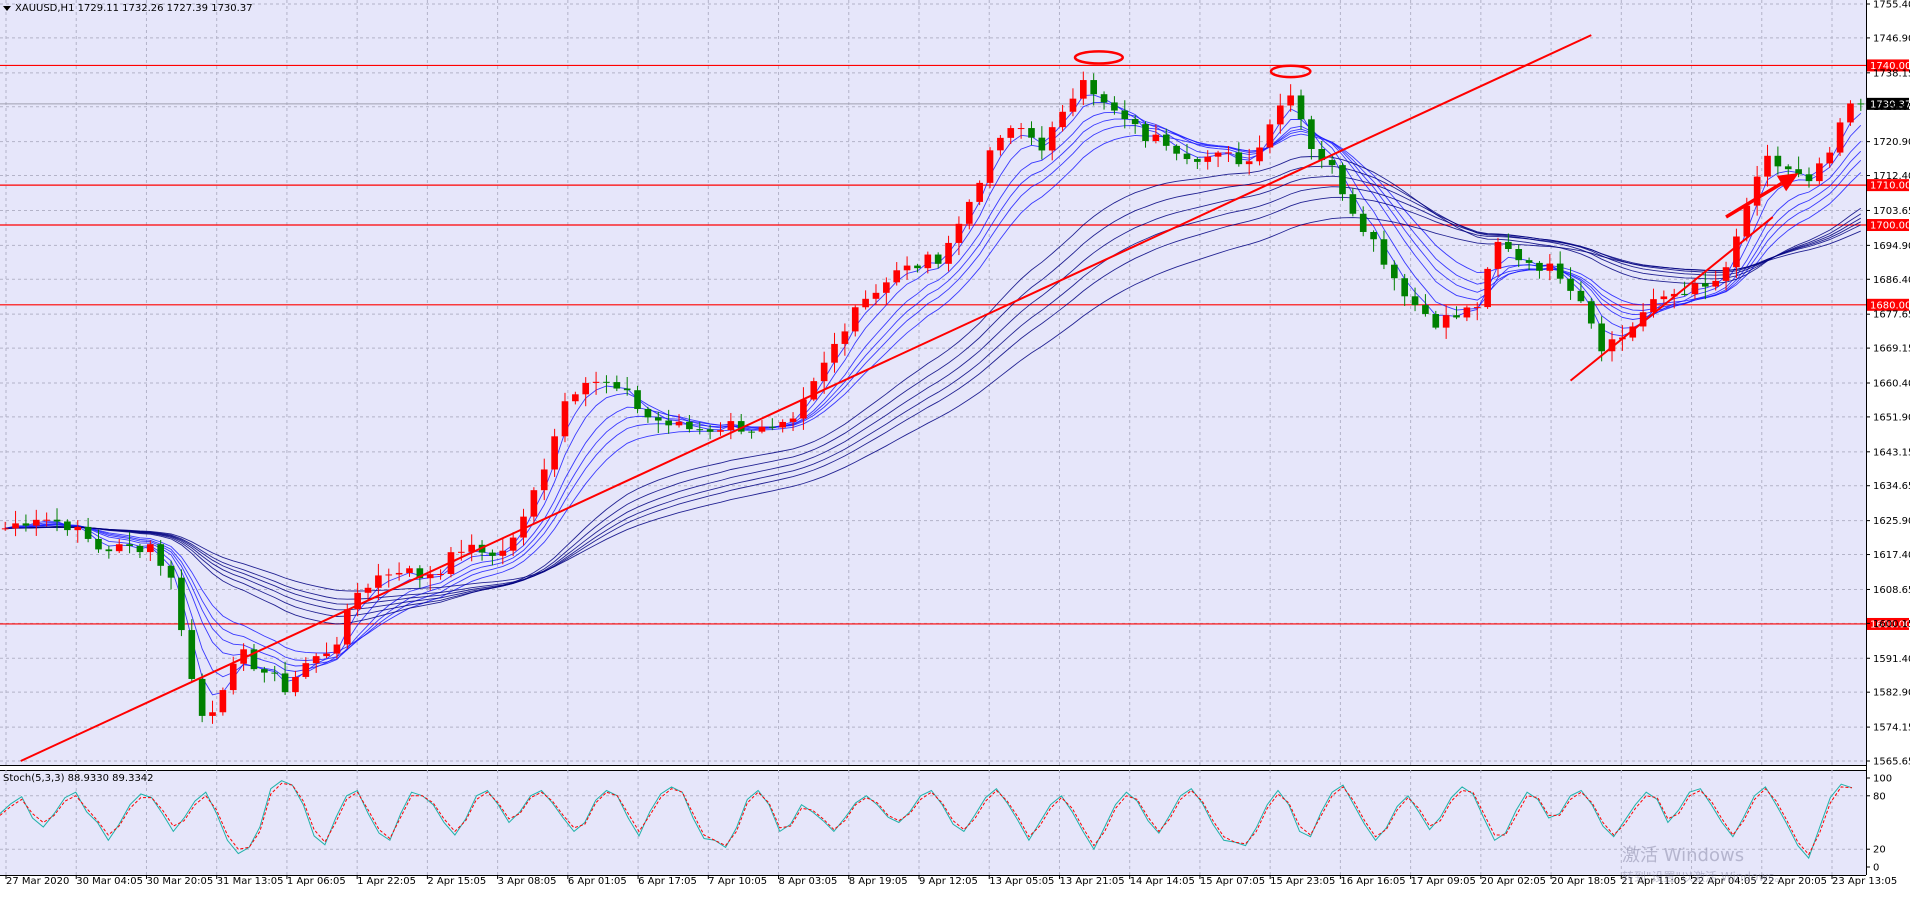  I want to click on panel-separator, so click(955, 767).